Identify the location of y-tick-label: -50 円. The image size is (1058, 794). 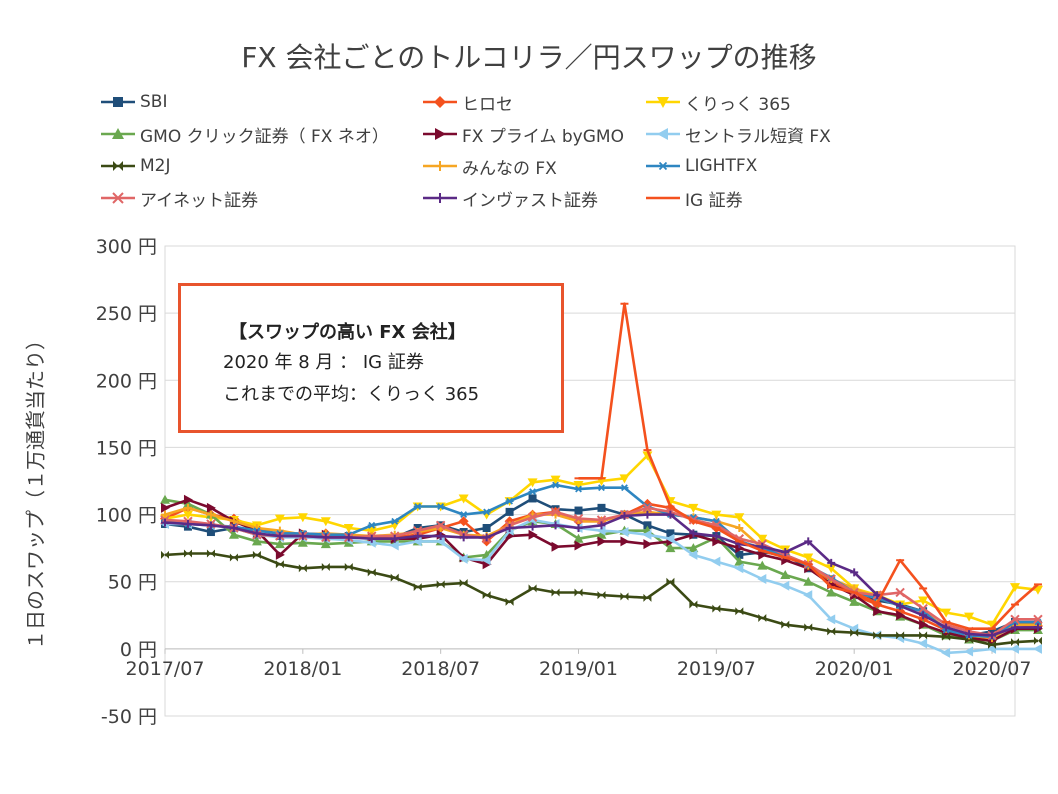
(129, 717).